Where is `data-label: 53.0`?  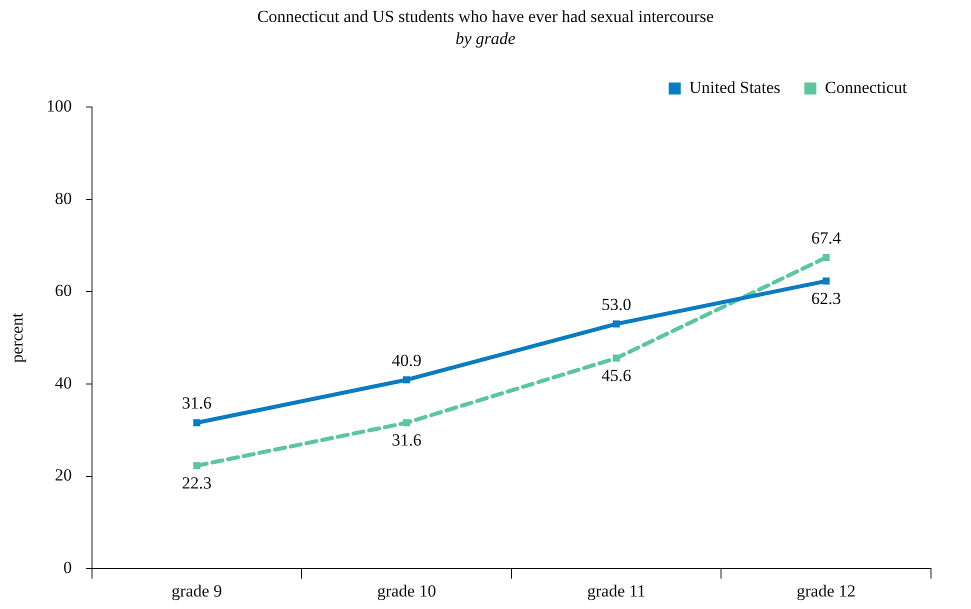 data-label: 53.0 is located at coordinates (616, 304).